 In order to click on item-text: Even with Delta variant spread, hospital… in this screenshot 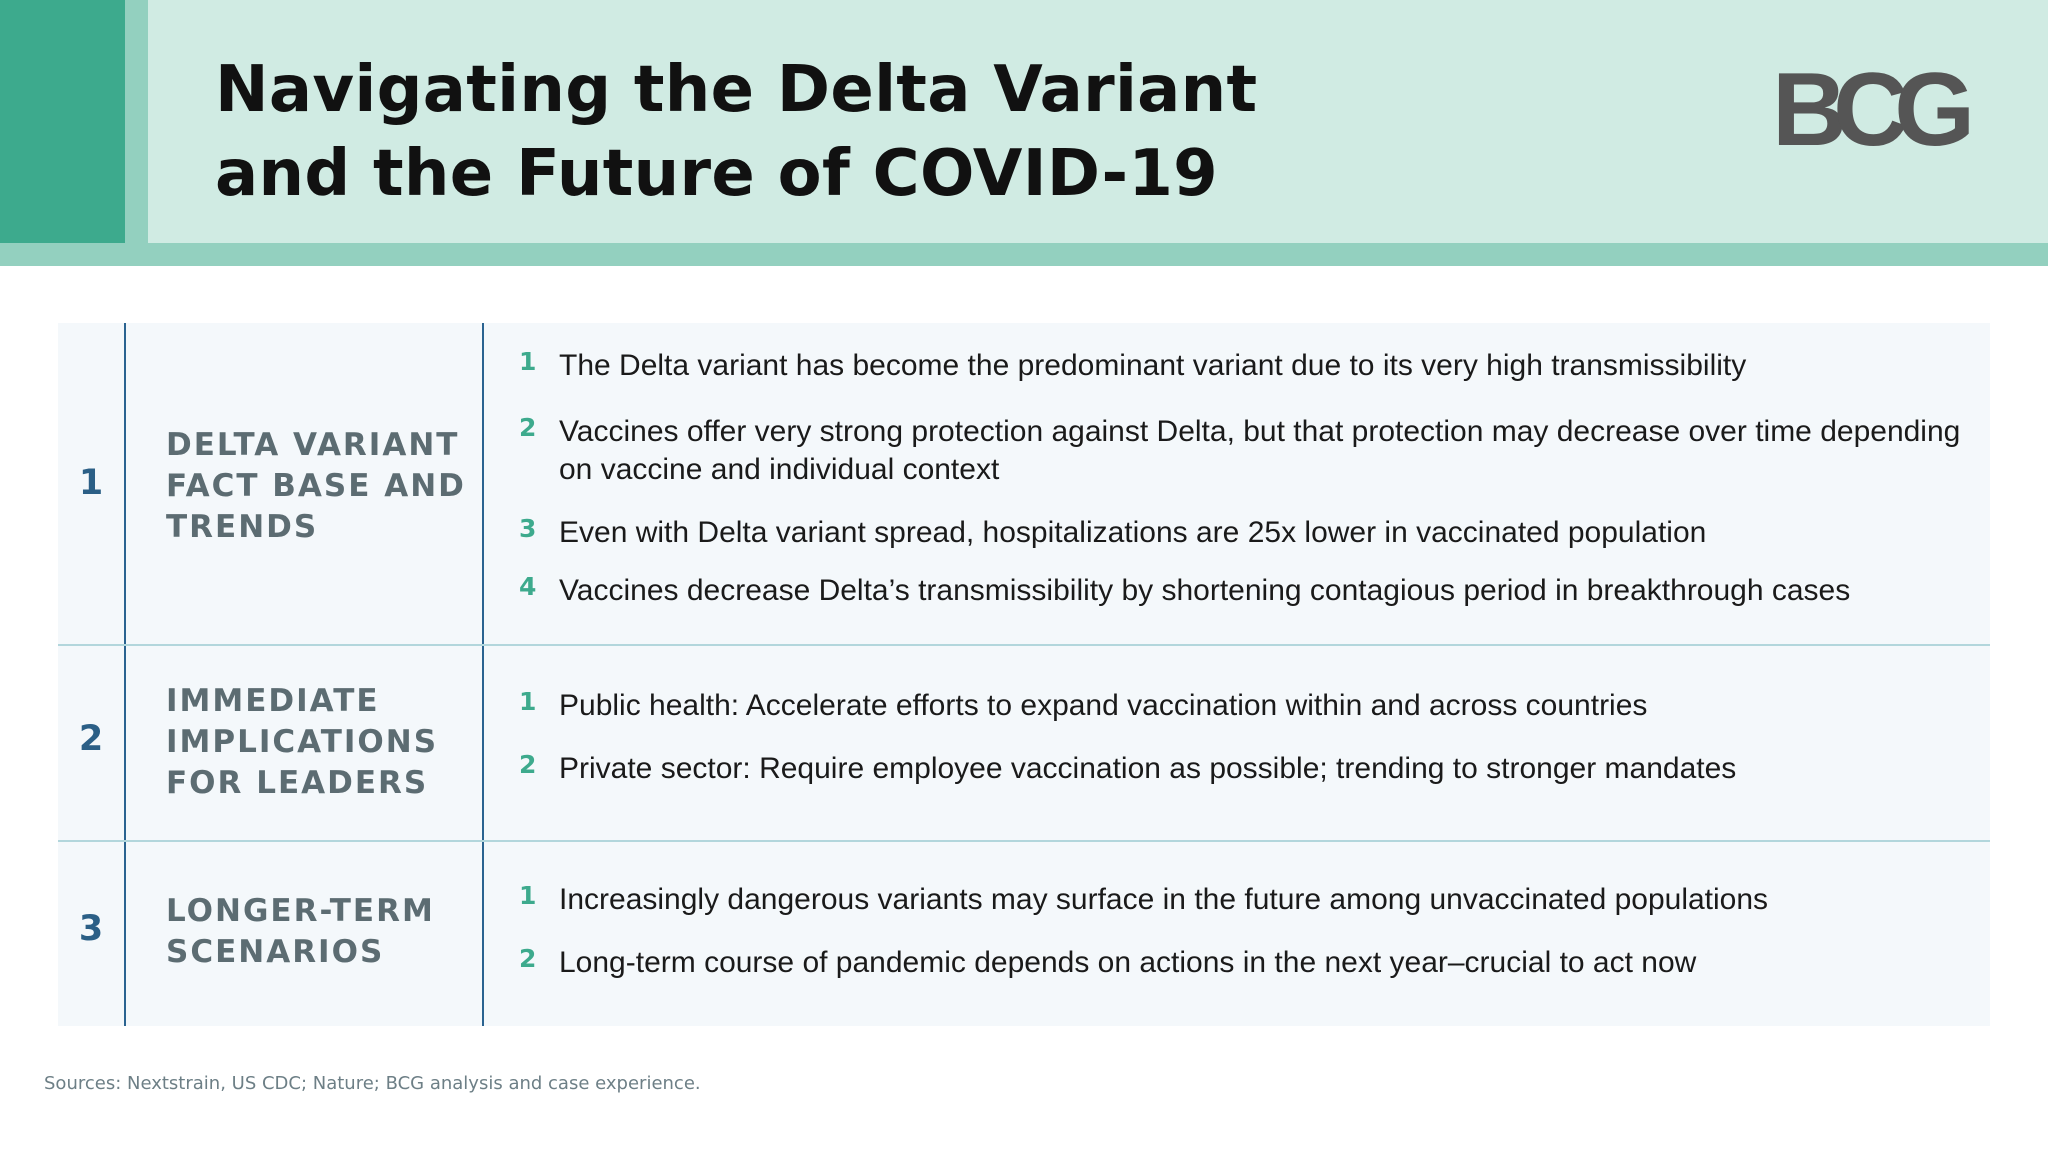, I will do `click(1133, 532)`.